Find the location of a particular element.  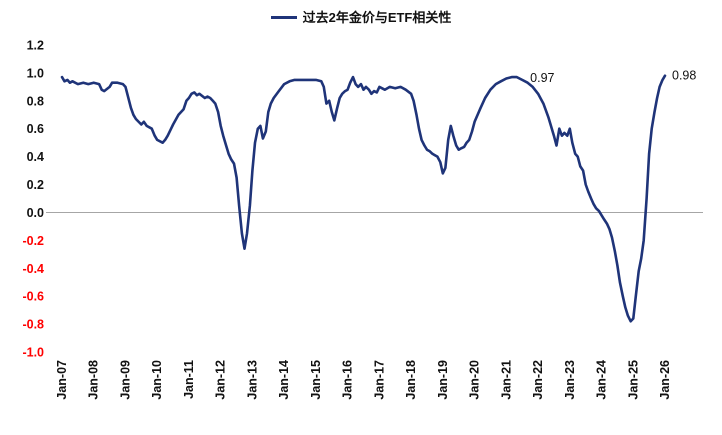

x-tick-label: Jan-14 is located at coordinates (284, 380).